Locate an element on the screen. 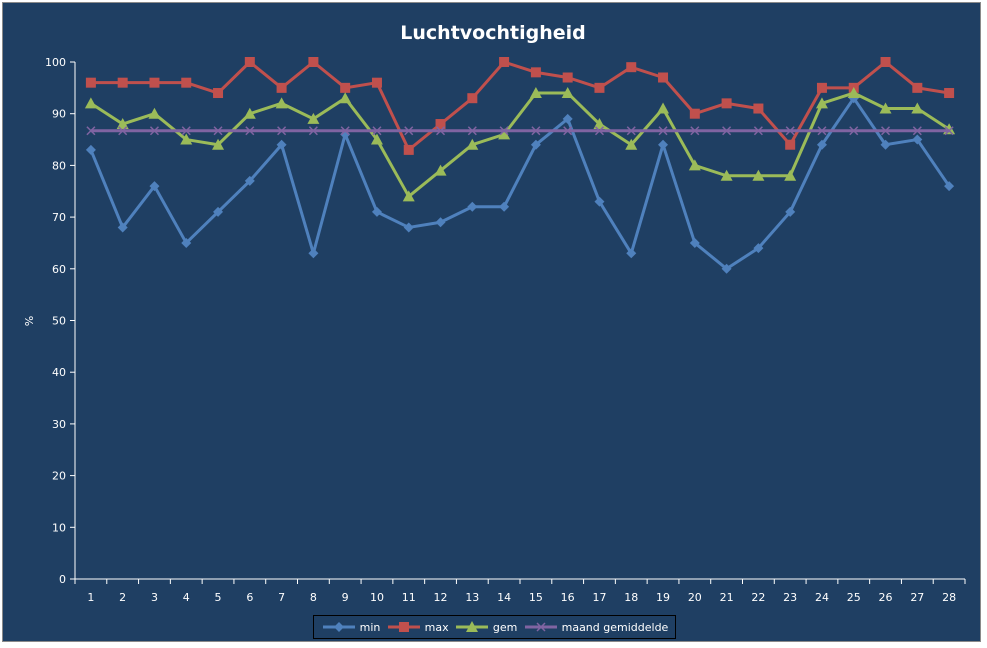 This screenshot has width=987, height=648. y-axis-label: % is located at coordinates (29, 321).